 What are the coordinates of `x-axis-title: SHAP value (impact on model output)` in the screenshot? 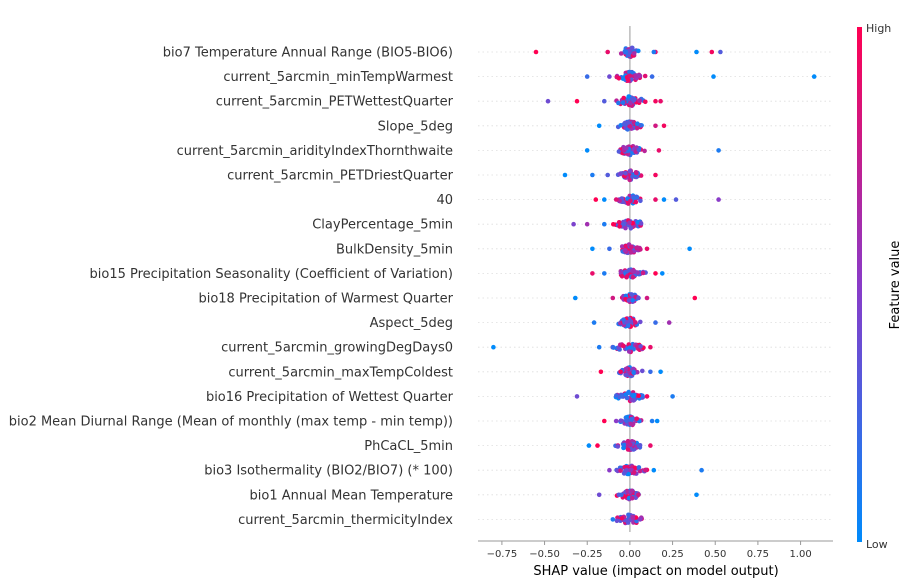 It's located at (655, 571).